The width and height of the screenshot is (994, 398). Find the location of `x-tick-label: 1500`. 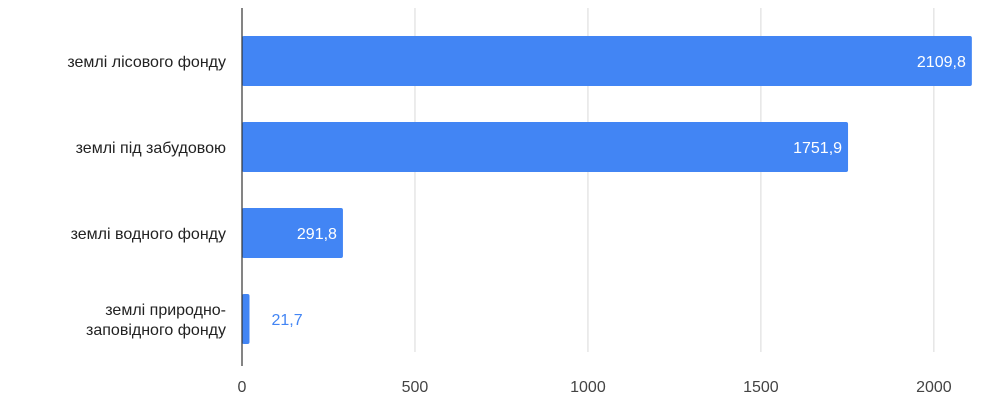

x-tick-label: 1500 is located at coordinates (761, 387).